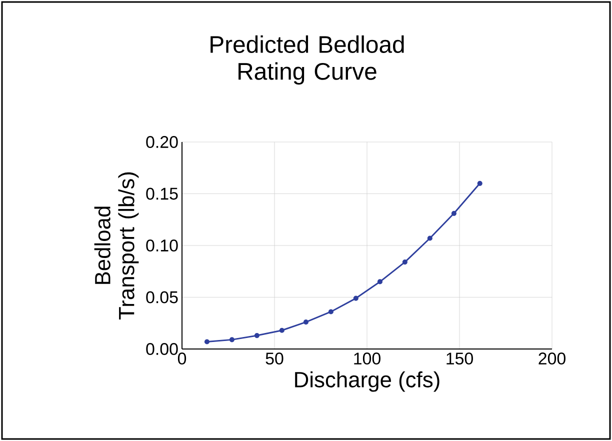 The width and height of the screenshot is (612, 441). What do you see at coordinates (552, 358) in the screenshot?
I see `x-tick-label: 200` at bounding box center [552, 358].